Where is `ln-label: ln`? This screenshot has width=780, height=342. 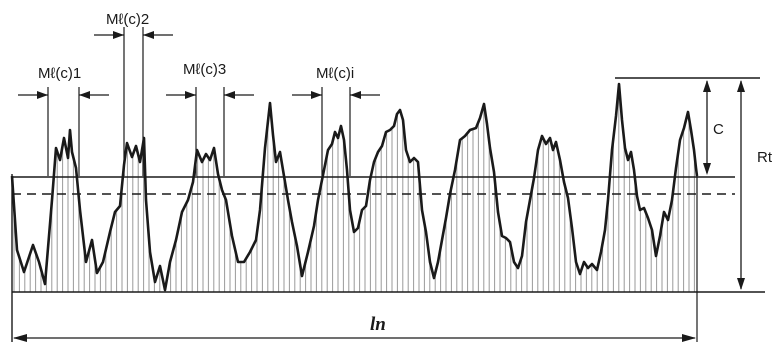 ln-label: ln is located at coordinates (378, 324).